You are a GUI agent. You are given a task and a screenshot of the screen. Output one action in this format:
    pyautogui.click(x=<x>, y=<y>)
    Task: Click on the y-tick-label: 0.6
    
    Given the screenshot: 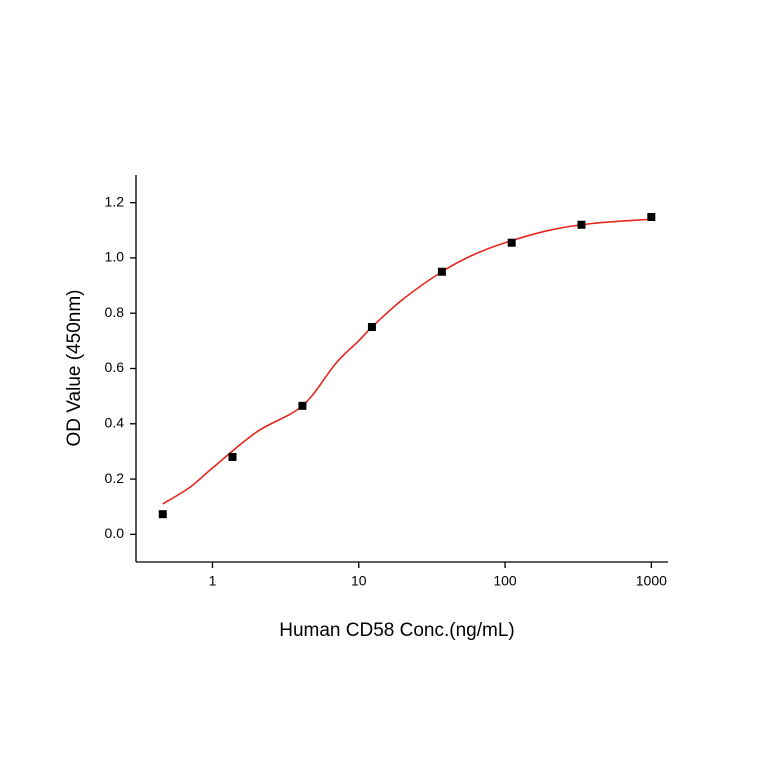 What is the action you would take?
    pyautogui.click(x=115, y=367)
    